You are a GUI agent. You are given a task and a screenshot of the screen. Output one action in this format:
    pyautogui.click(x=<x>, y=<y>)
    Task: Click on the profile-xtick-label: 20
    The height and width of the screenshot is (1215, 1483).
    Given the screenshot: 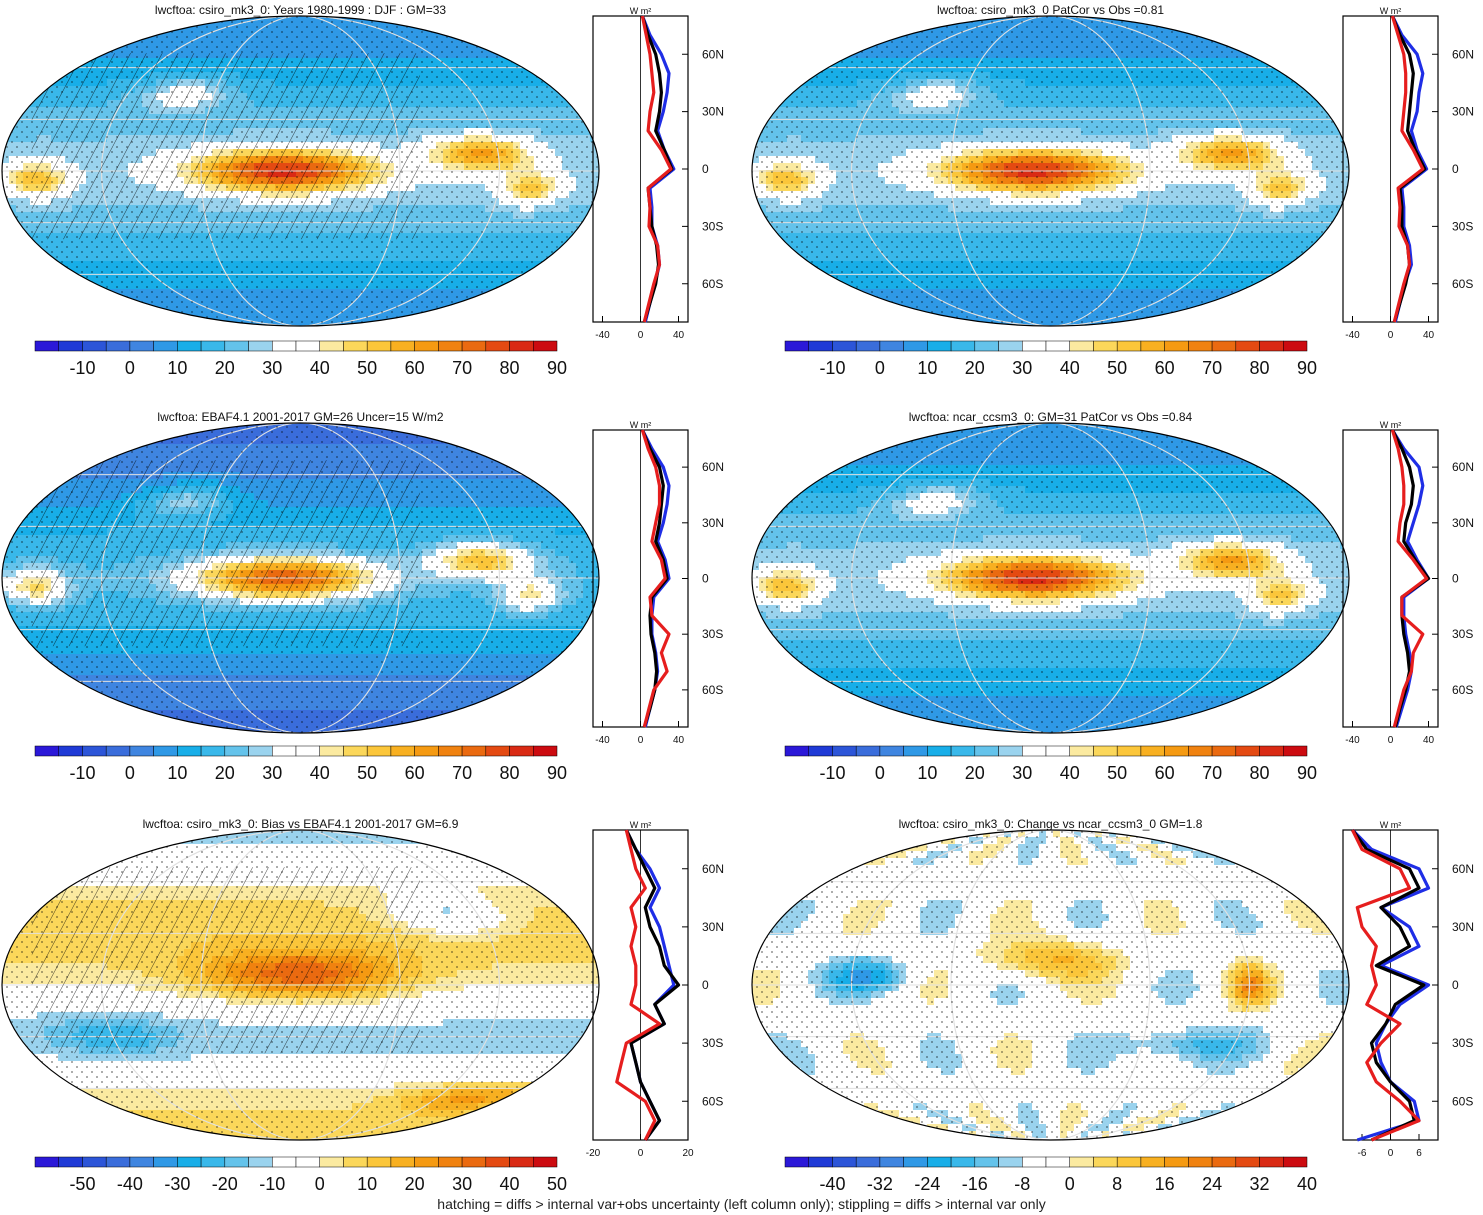 What is the action you would take?
    pyautogui.click(x=688, y=1153)
    